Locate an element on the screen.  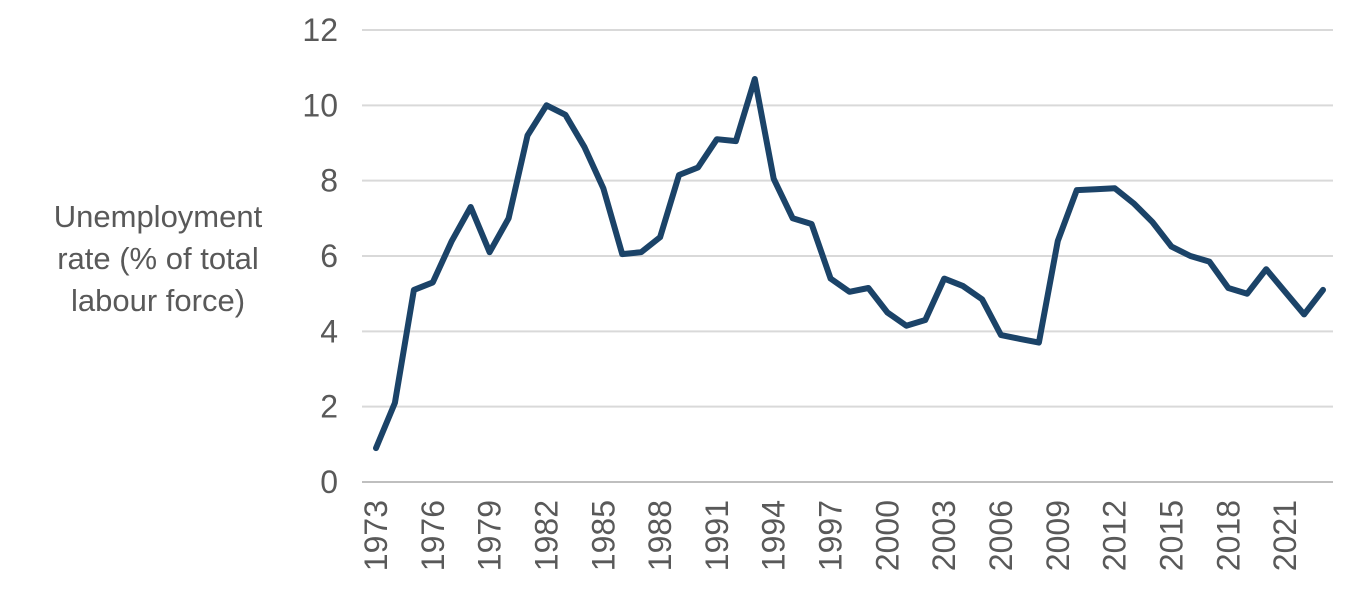
y-tick-label: 10 is located at coordinates (320, 105).